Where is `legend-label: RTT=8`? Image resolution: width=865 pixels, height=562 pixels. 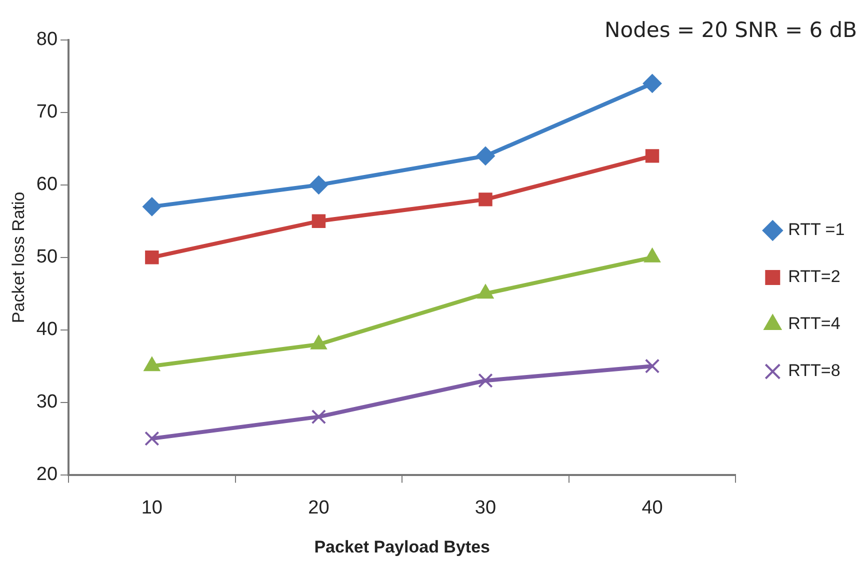
legend-label: RTT=8 is located at coordinates (814, 370).